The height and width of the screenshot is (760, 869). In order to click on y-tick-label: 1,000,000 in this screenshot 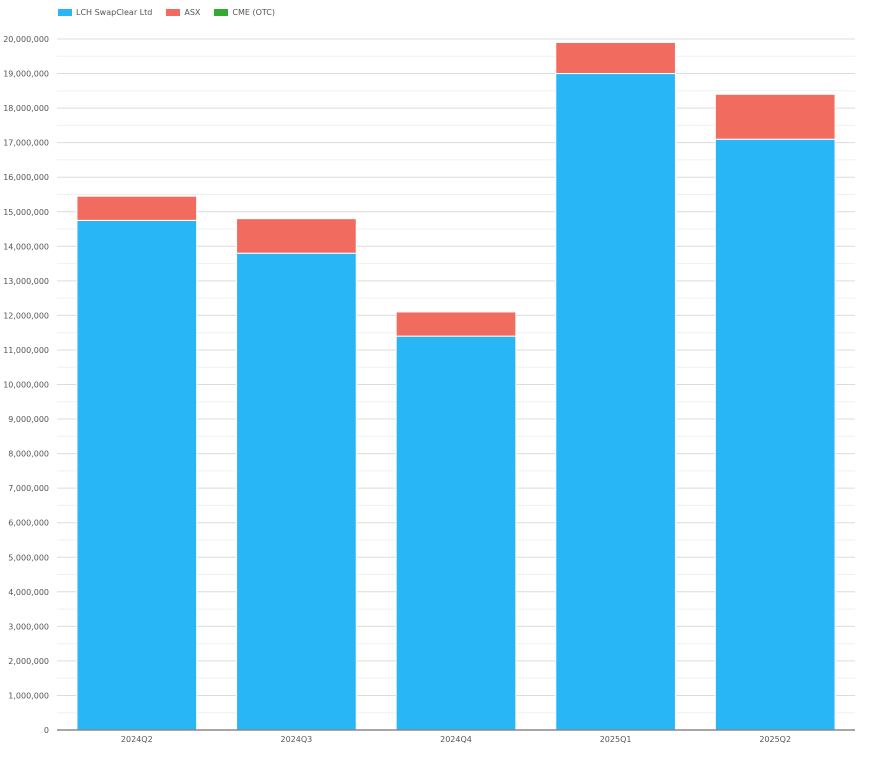, I will do `click(28, 695)`.